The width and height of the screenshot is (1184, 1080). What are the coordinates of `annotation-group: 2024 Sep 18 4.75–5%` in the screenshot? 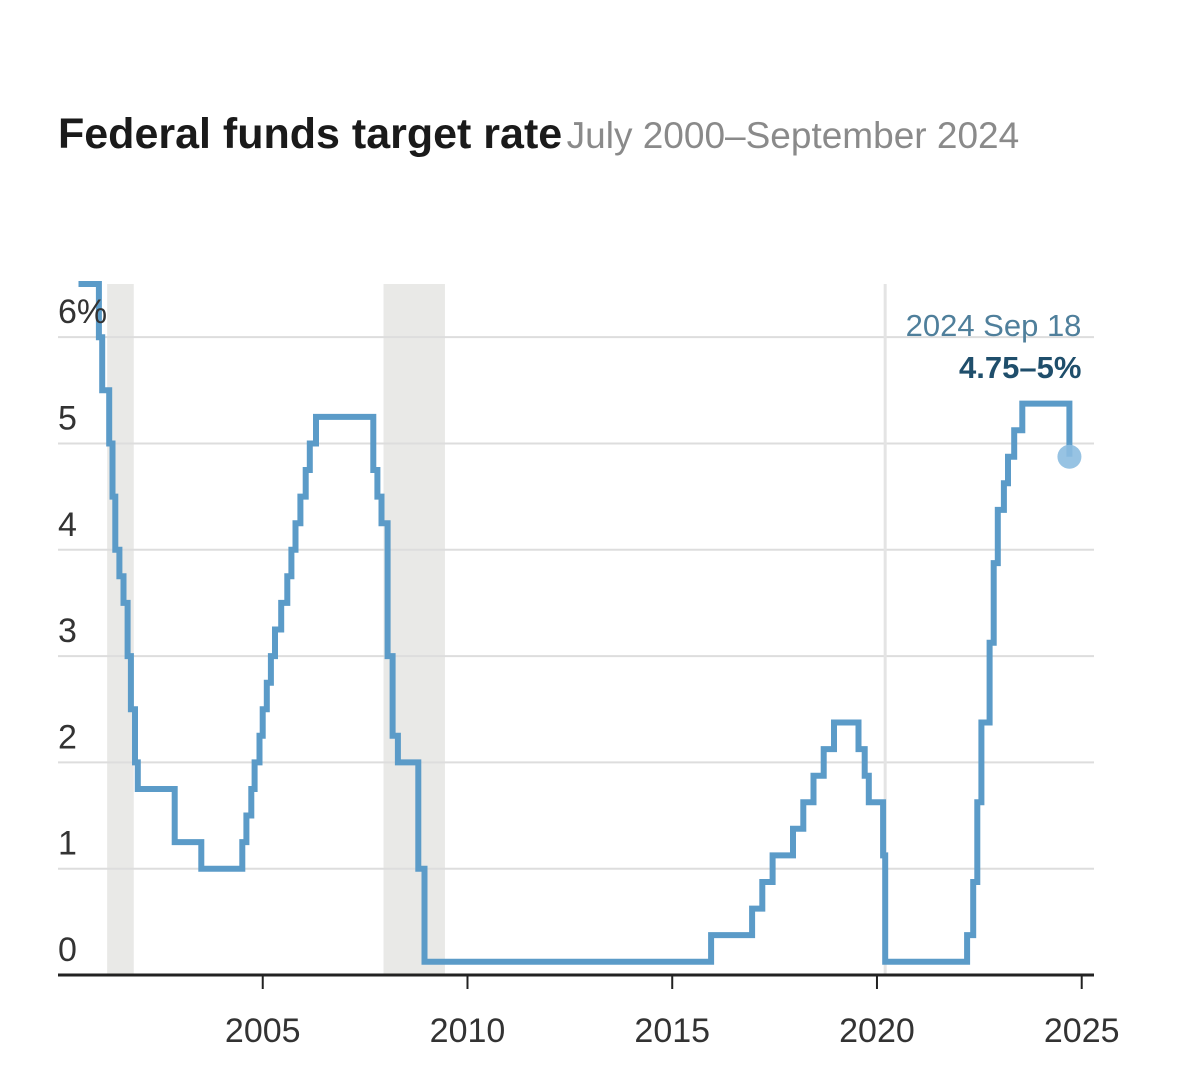 It's located at (994, 346).